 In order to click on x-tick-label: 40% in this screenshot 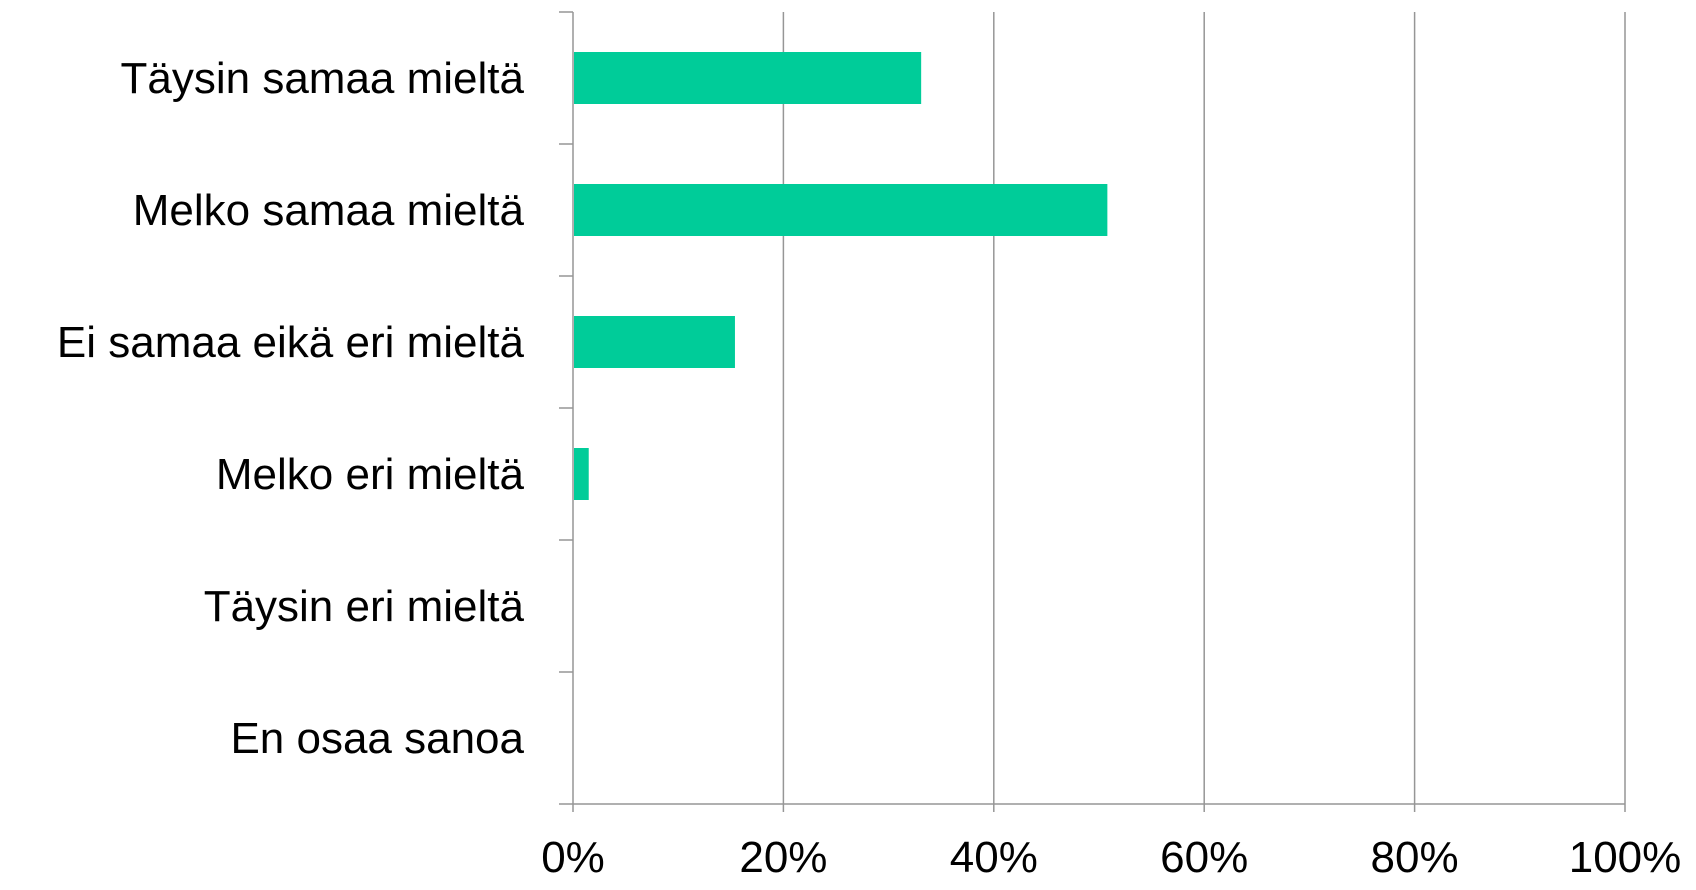, I will do `click(994, 857)`.